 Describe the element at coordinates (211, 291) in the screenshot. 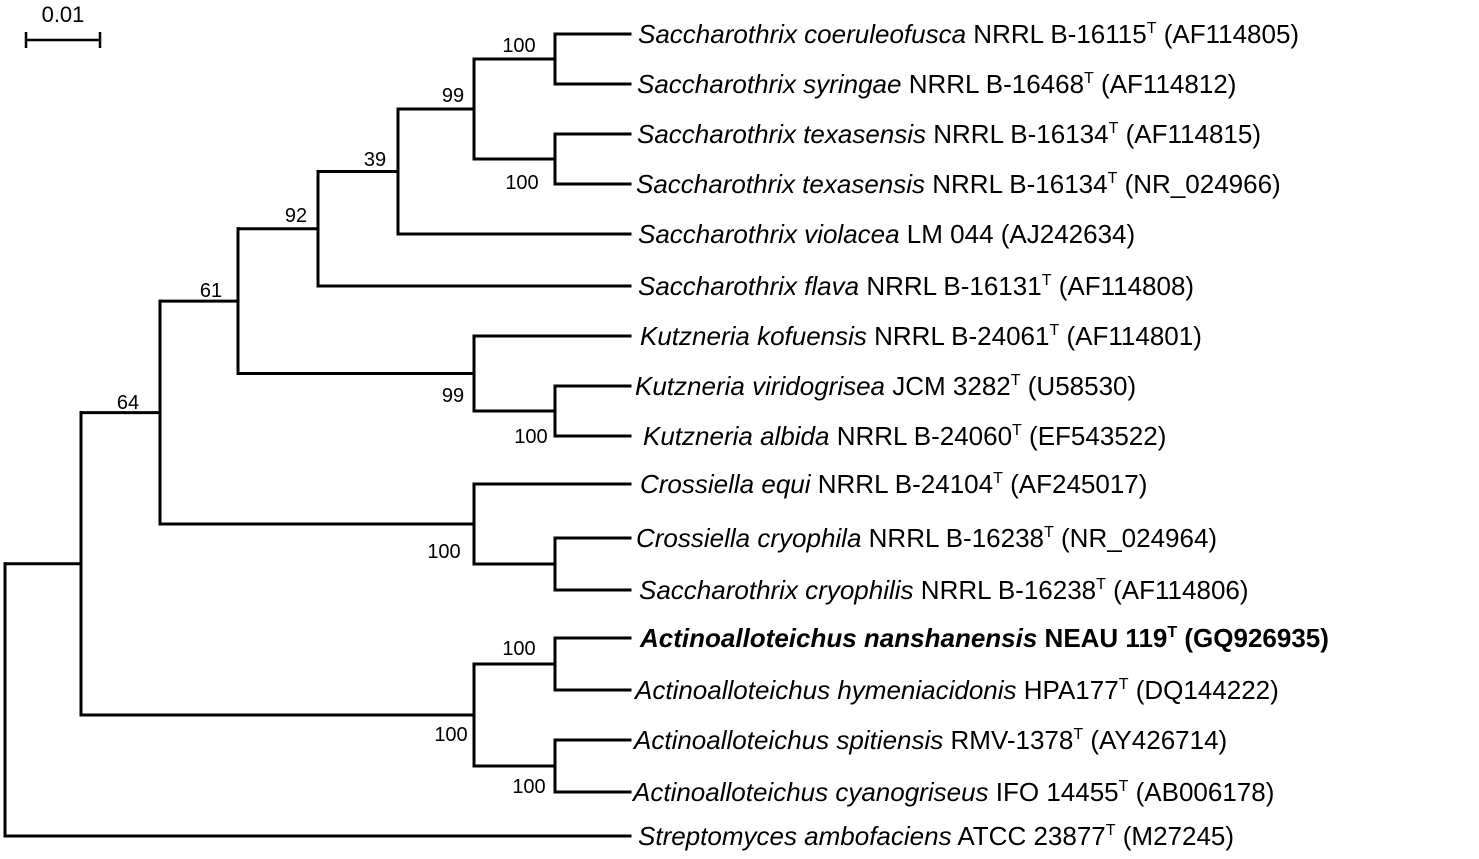

I see `bootstrap-value: 61` at that location.